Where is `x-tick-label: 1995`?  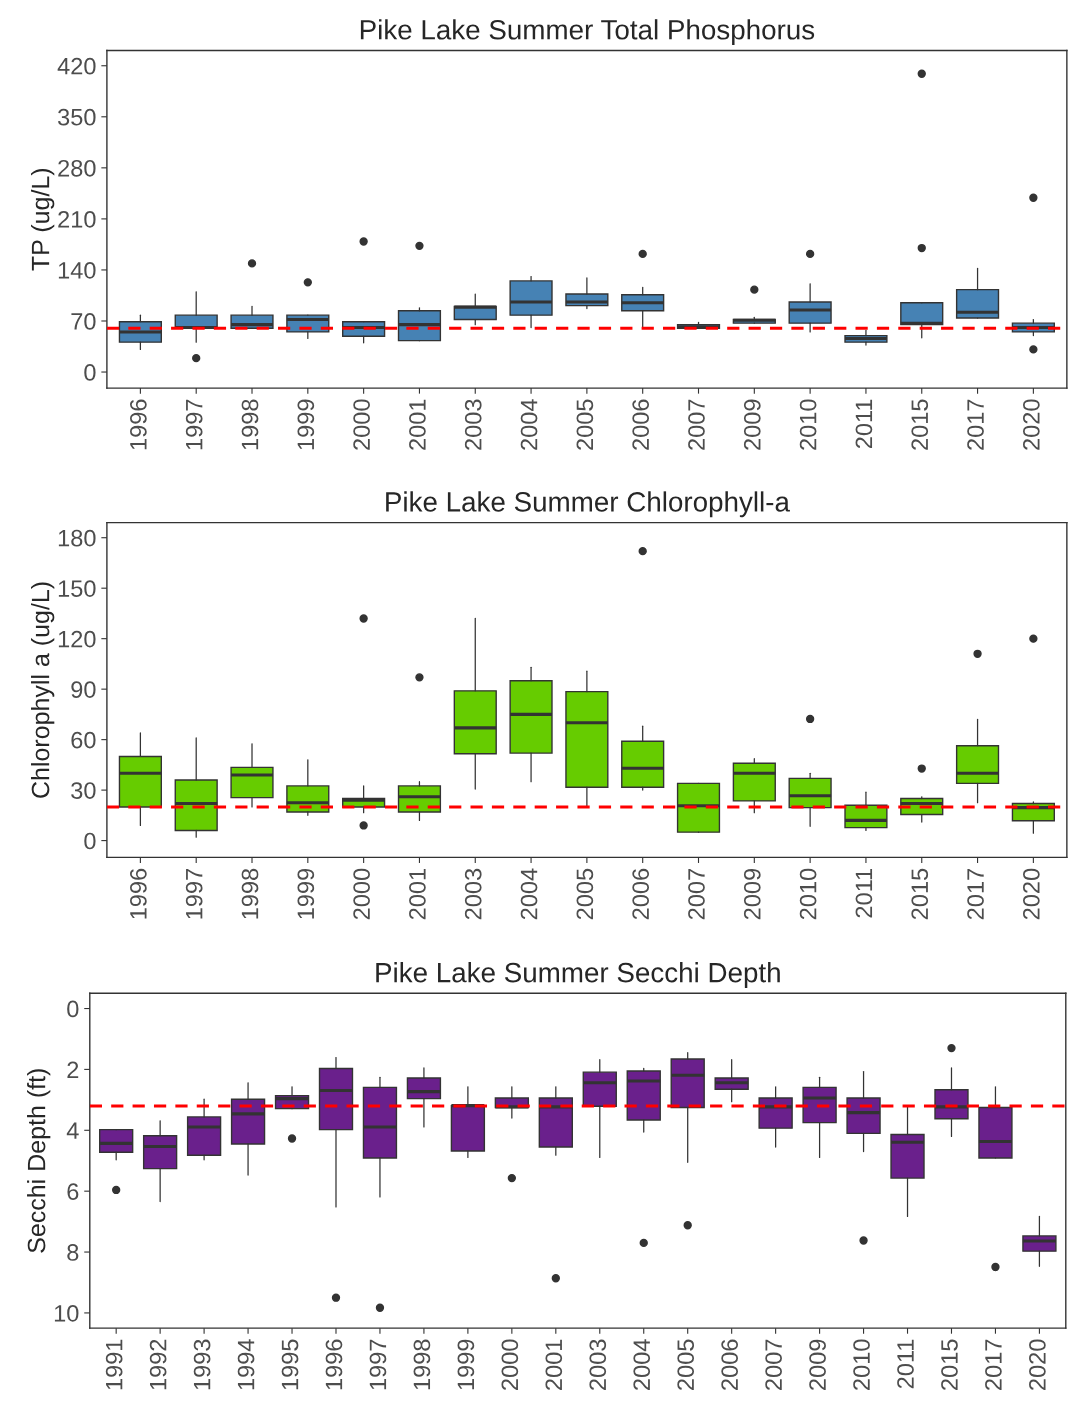
x-tick-label: 1995 is located at coordinates (290, 1364).